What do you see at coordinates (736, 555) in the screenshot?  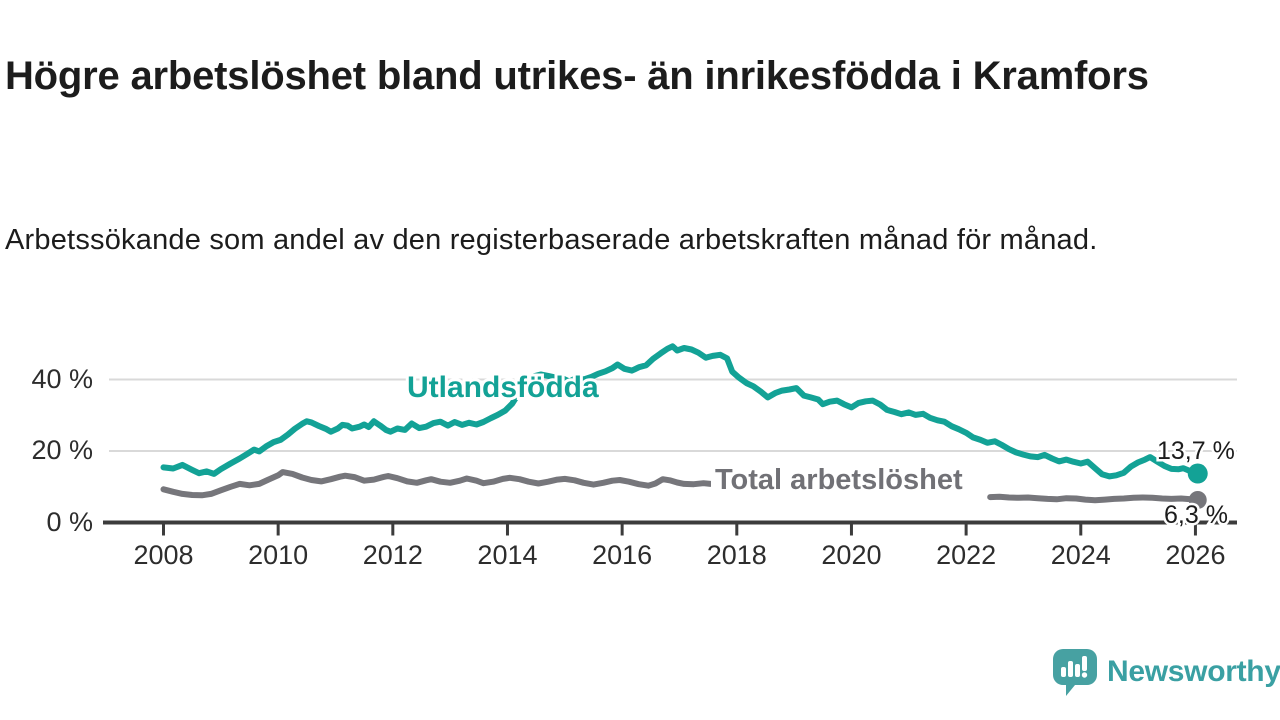 I see `x-tick-label: 2018` at bounding box center [736, 555].